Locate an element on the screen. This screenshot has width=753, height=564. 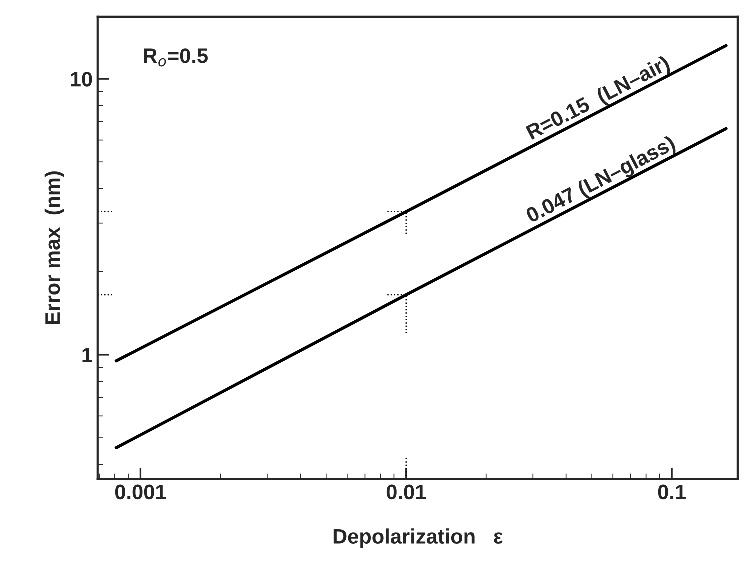
y-axis-title: Error max (nm) is located at coordinates (54, 248).